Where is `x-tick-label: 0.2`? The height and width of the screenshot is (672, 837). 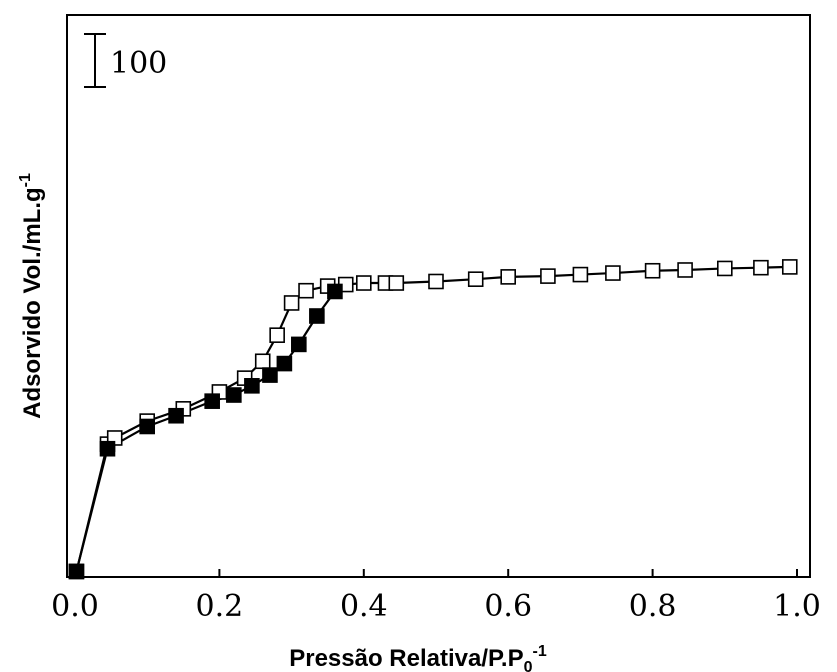 x-tick-label: 0.2 is located at coordinates (220, 606).